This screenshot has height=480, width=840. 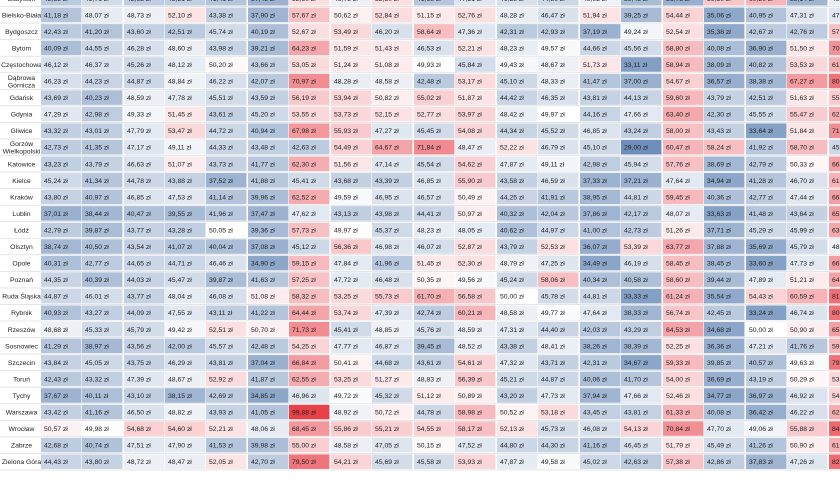 What do you see at coordinates (97, 346) in the screenshot?
I see `cell-value-label: 38,97 zł` at bounding box center [97, 346].